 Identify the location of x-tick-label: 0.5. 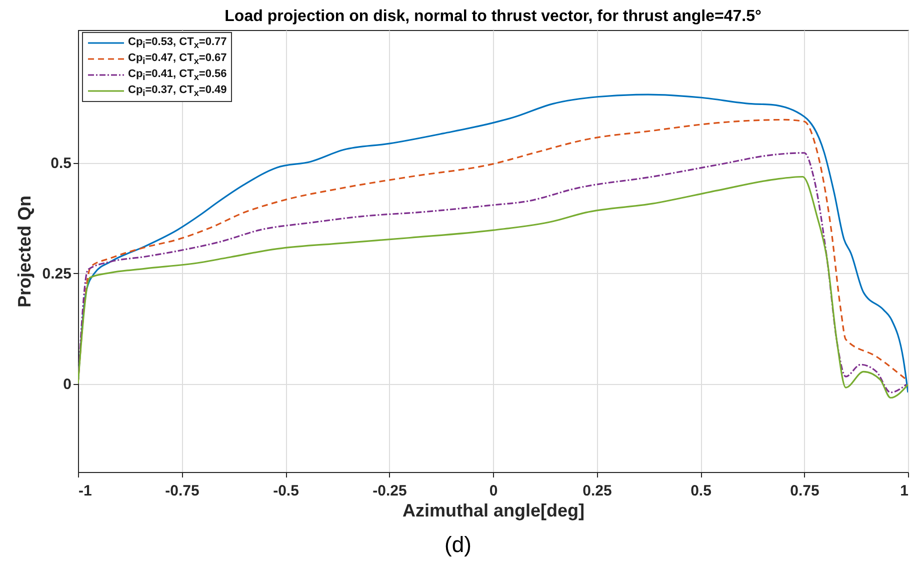
(701, 491).